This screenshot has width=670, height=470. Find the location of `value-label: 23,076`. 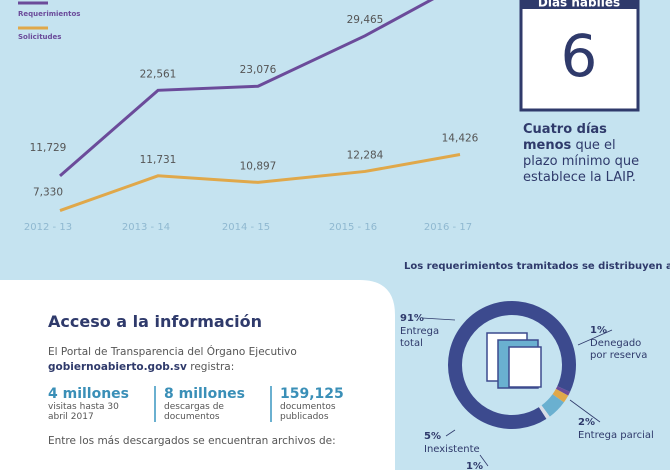

value-label: 23,076 is located at coordinates (258, 70).